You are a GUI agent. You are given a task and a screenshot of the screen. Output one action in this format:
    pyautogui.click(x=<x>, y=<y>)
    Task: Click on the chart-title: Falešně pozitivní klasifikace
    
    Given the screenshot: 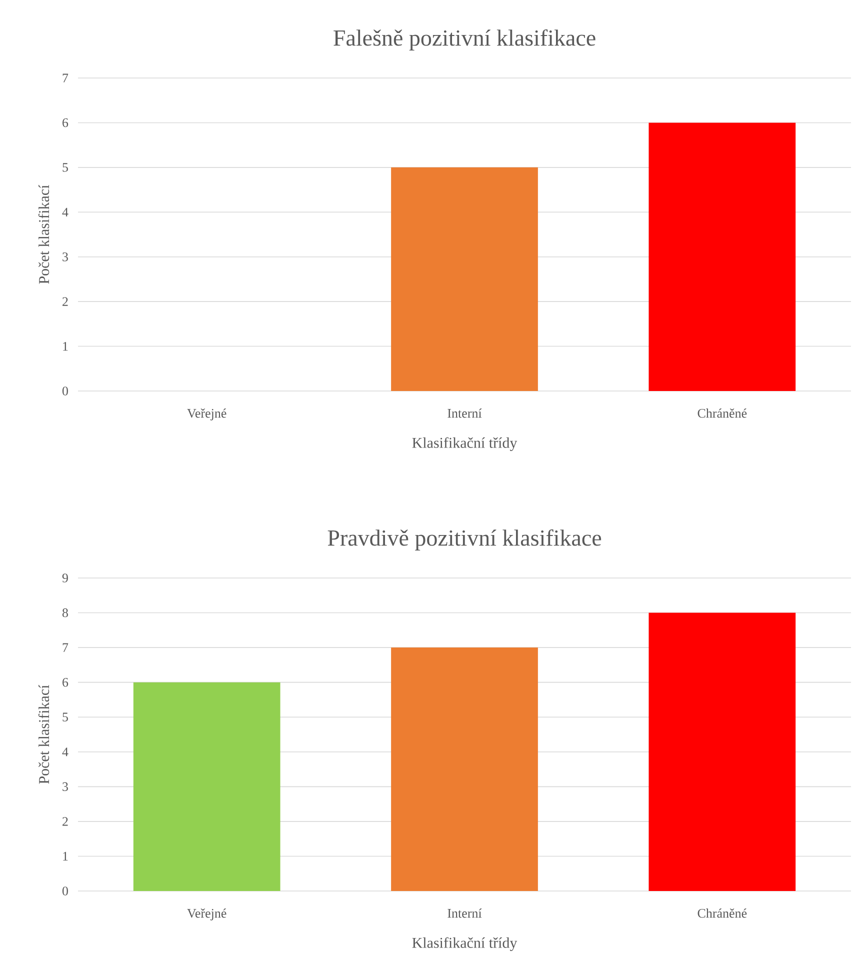 What is the action you would take?
    pyautogui.click(x=465, y=39)
    